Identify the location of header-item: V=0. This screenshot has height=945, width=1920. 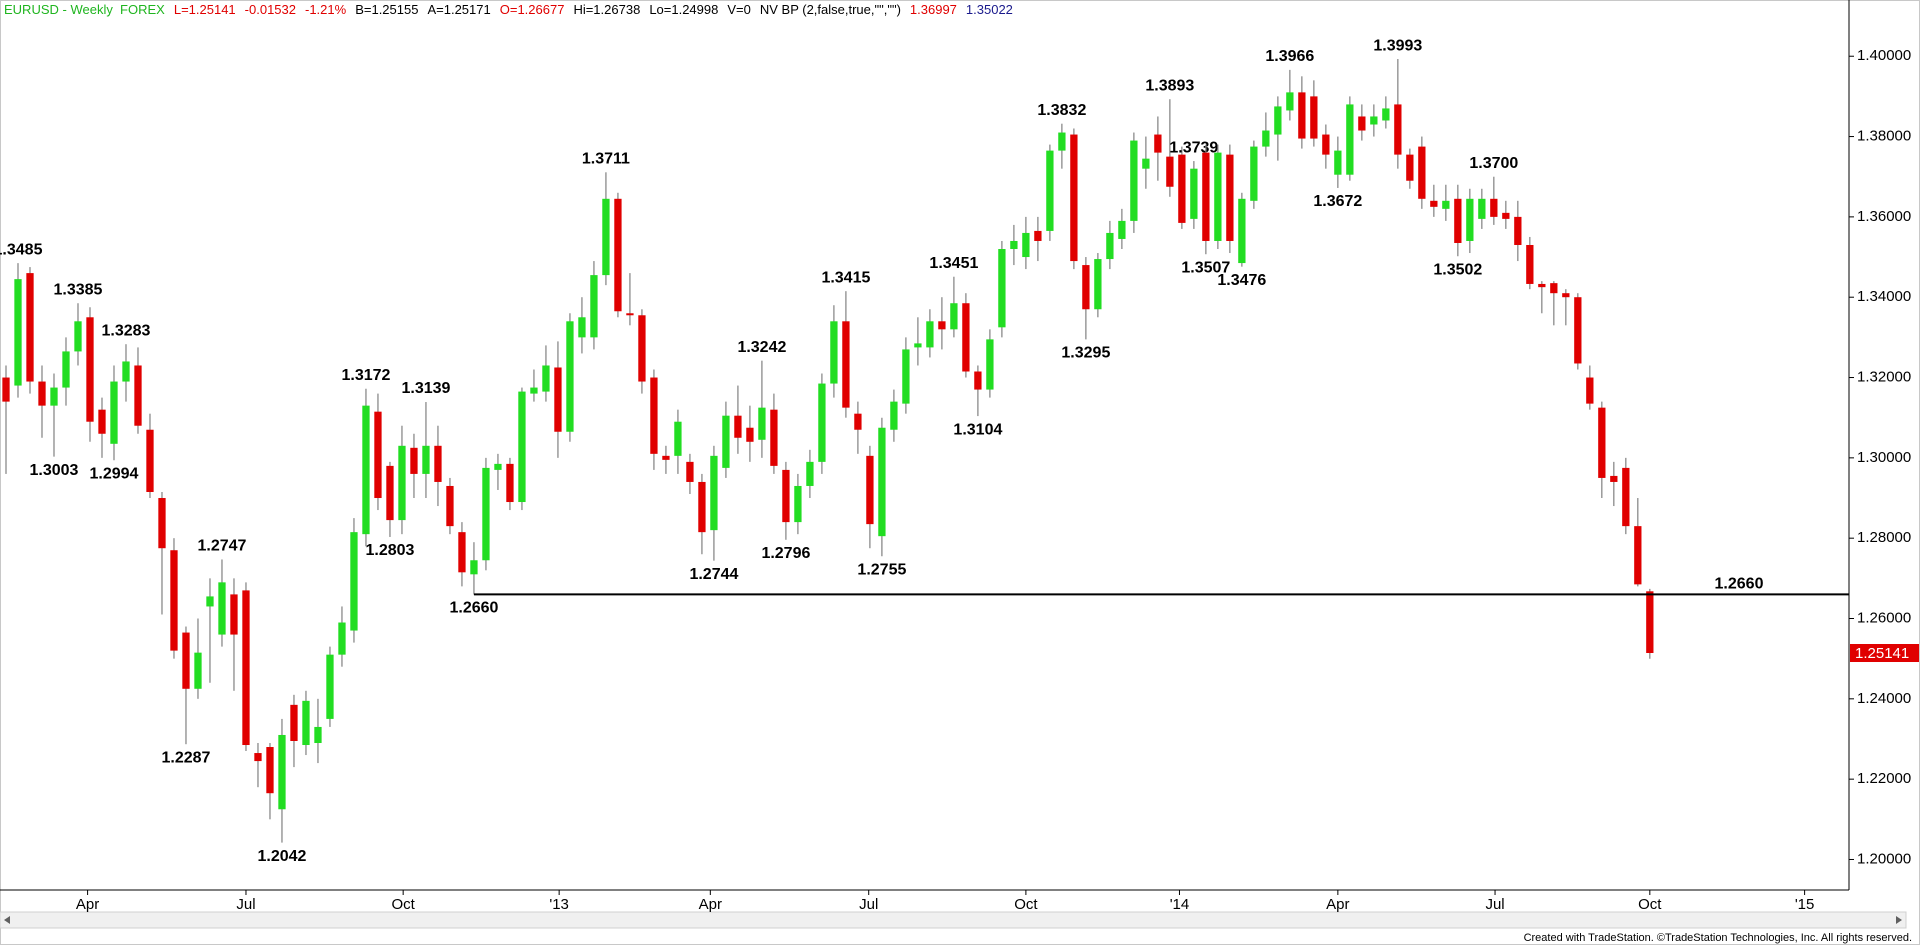
(739, 9).